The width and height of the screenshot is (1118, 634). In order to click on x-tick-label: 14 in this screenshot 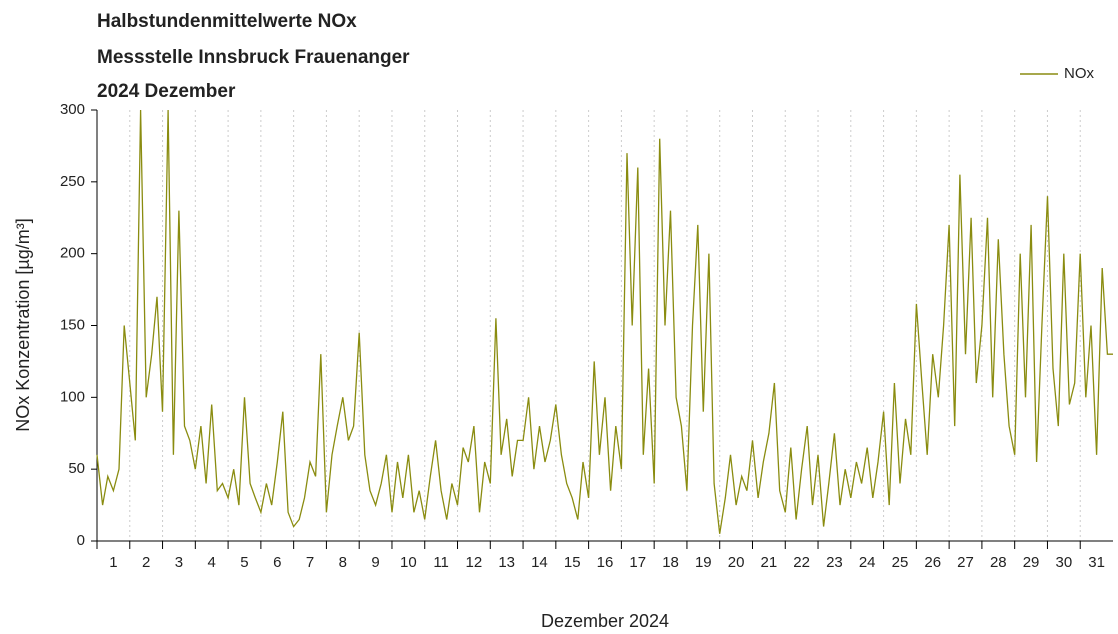, I will do `click(539, 562)`.